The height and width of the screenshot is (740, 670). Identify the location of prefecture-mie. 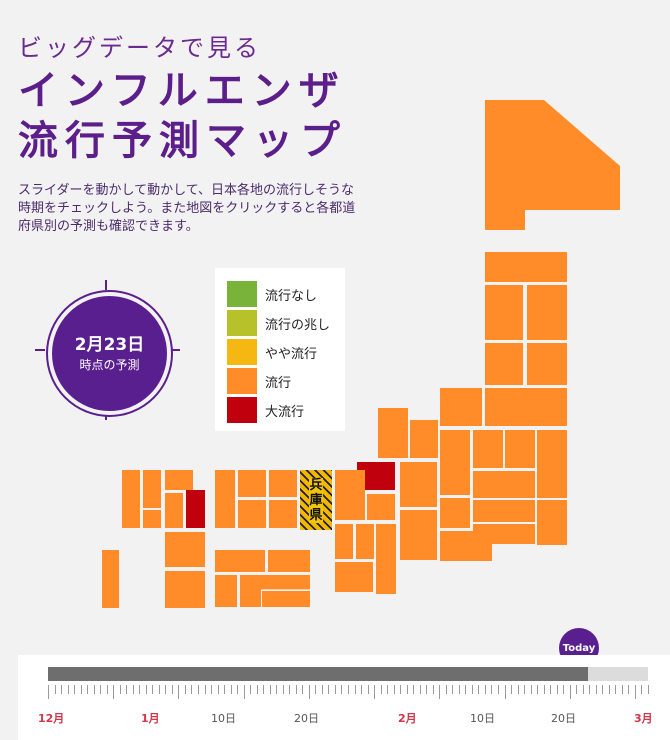
(386, 559).